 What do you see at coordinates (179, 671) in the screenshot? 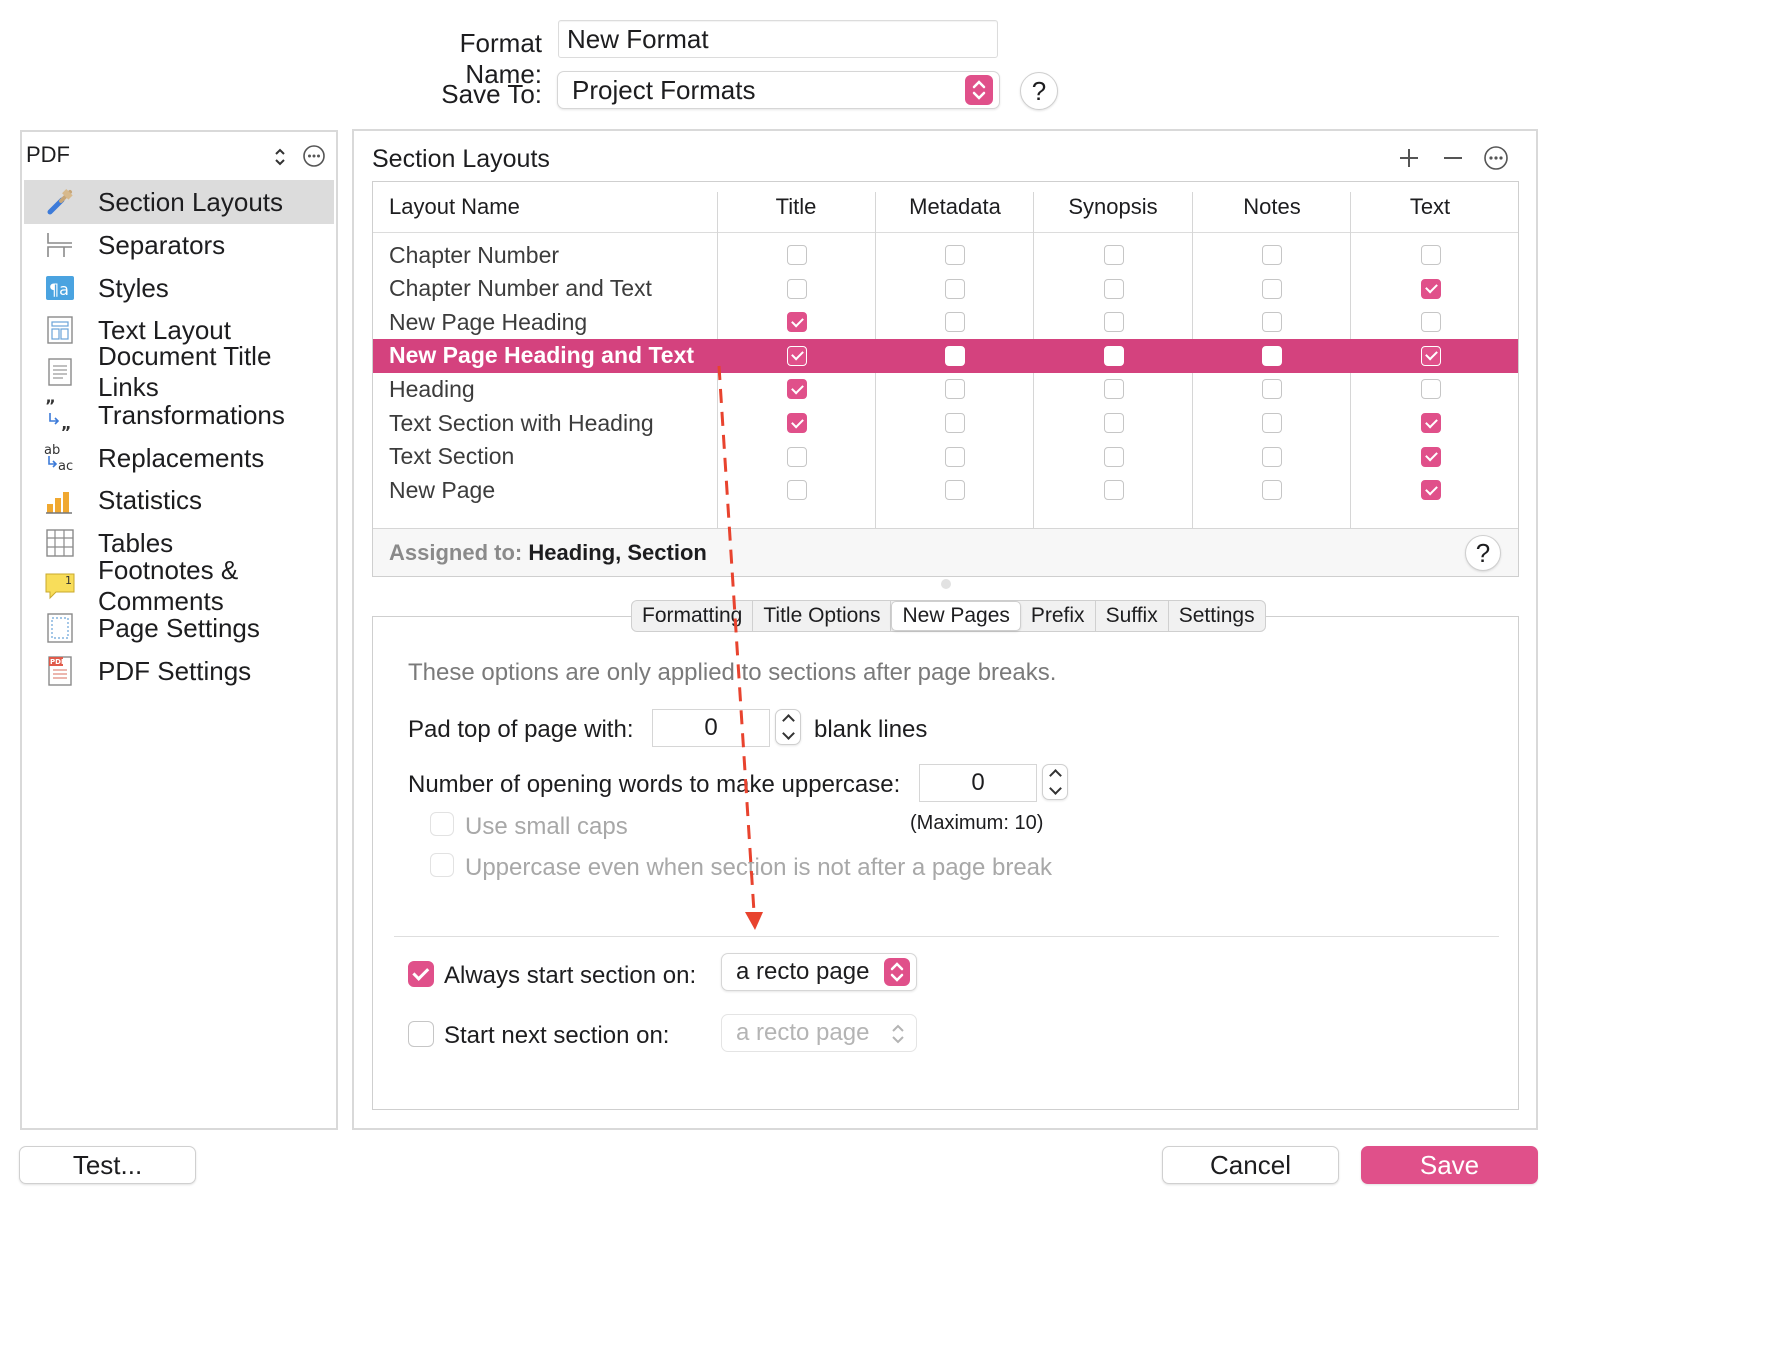
I see `sidebar-item-pdf-settings: PDF PDF Settings` at bounding box center [179, 671].